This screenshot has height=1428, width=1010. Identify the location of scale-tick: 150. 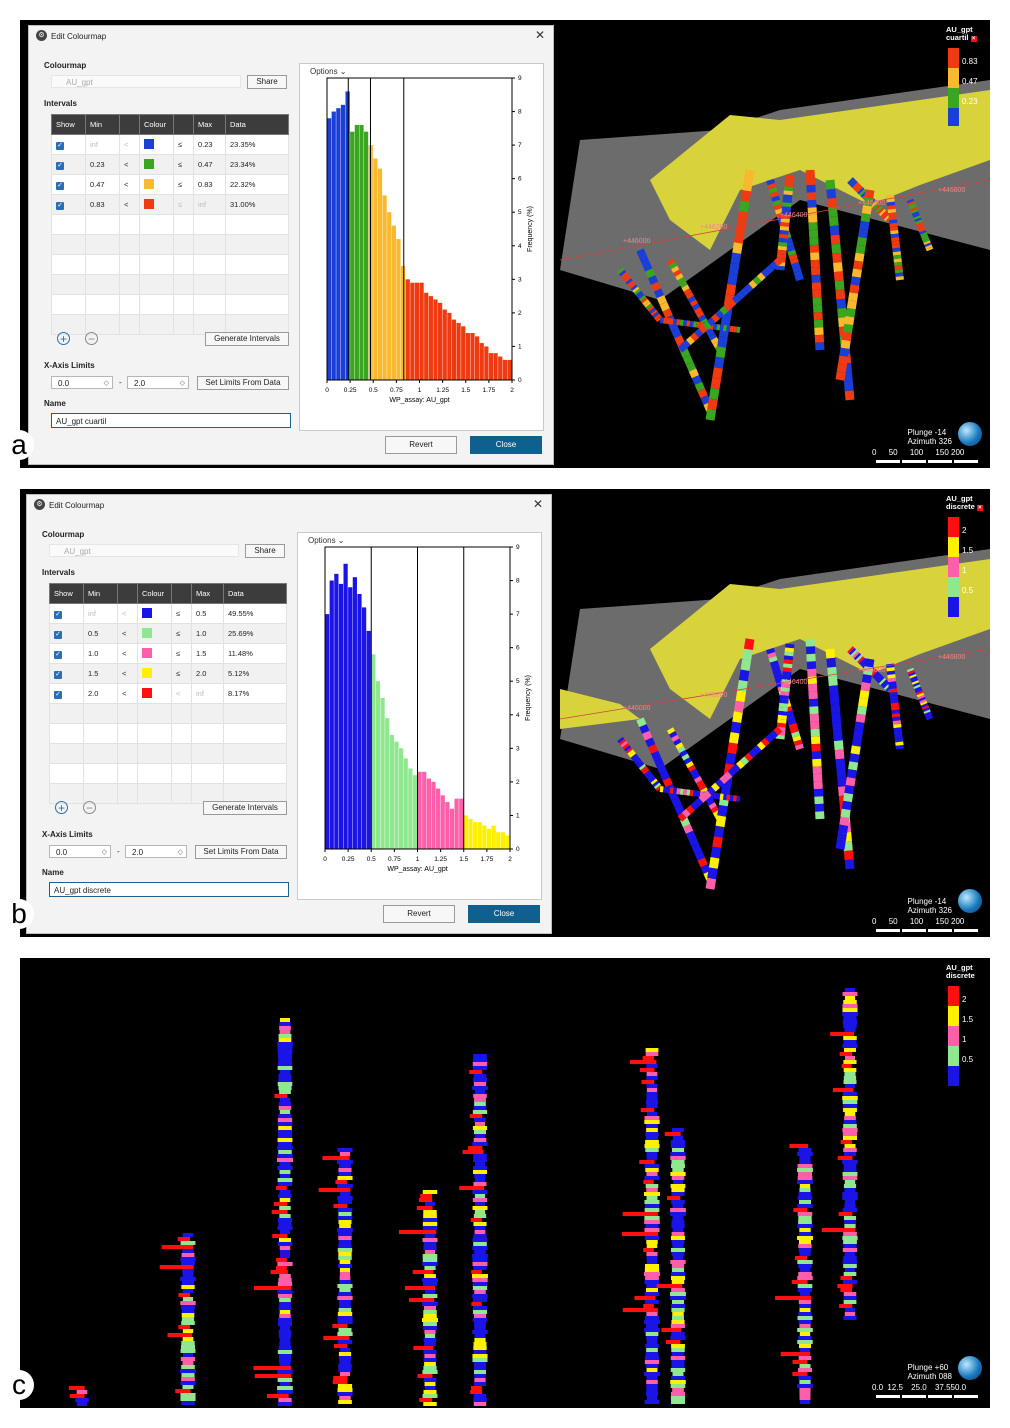
(942, 452).